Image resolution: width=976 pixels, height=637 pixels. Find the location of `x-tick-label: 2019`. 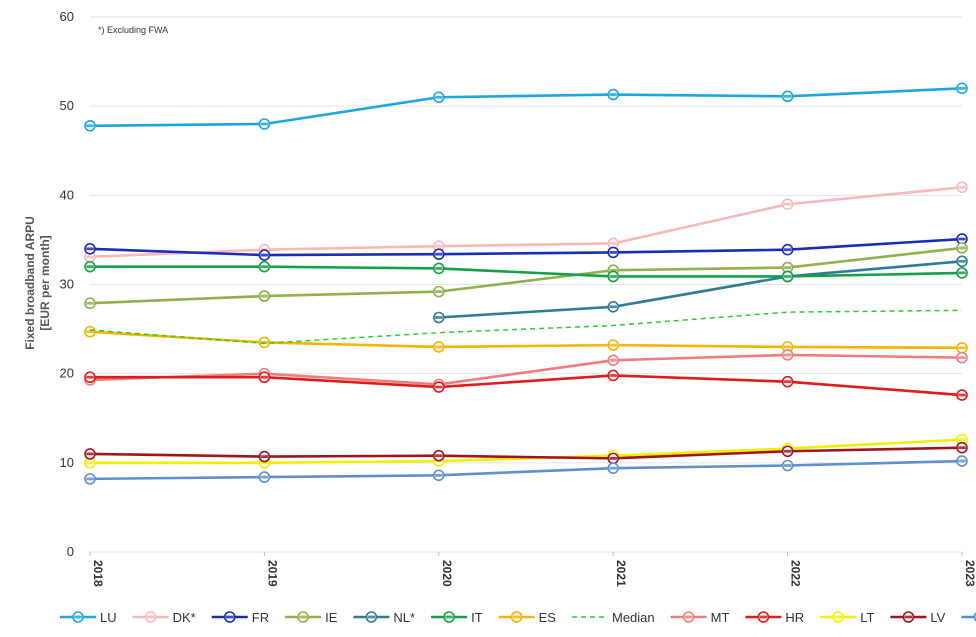

x-tick-label: 2019 is located at coordinates (272, 573).